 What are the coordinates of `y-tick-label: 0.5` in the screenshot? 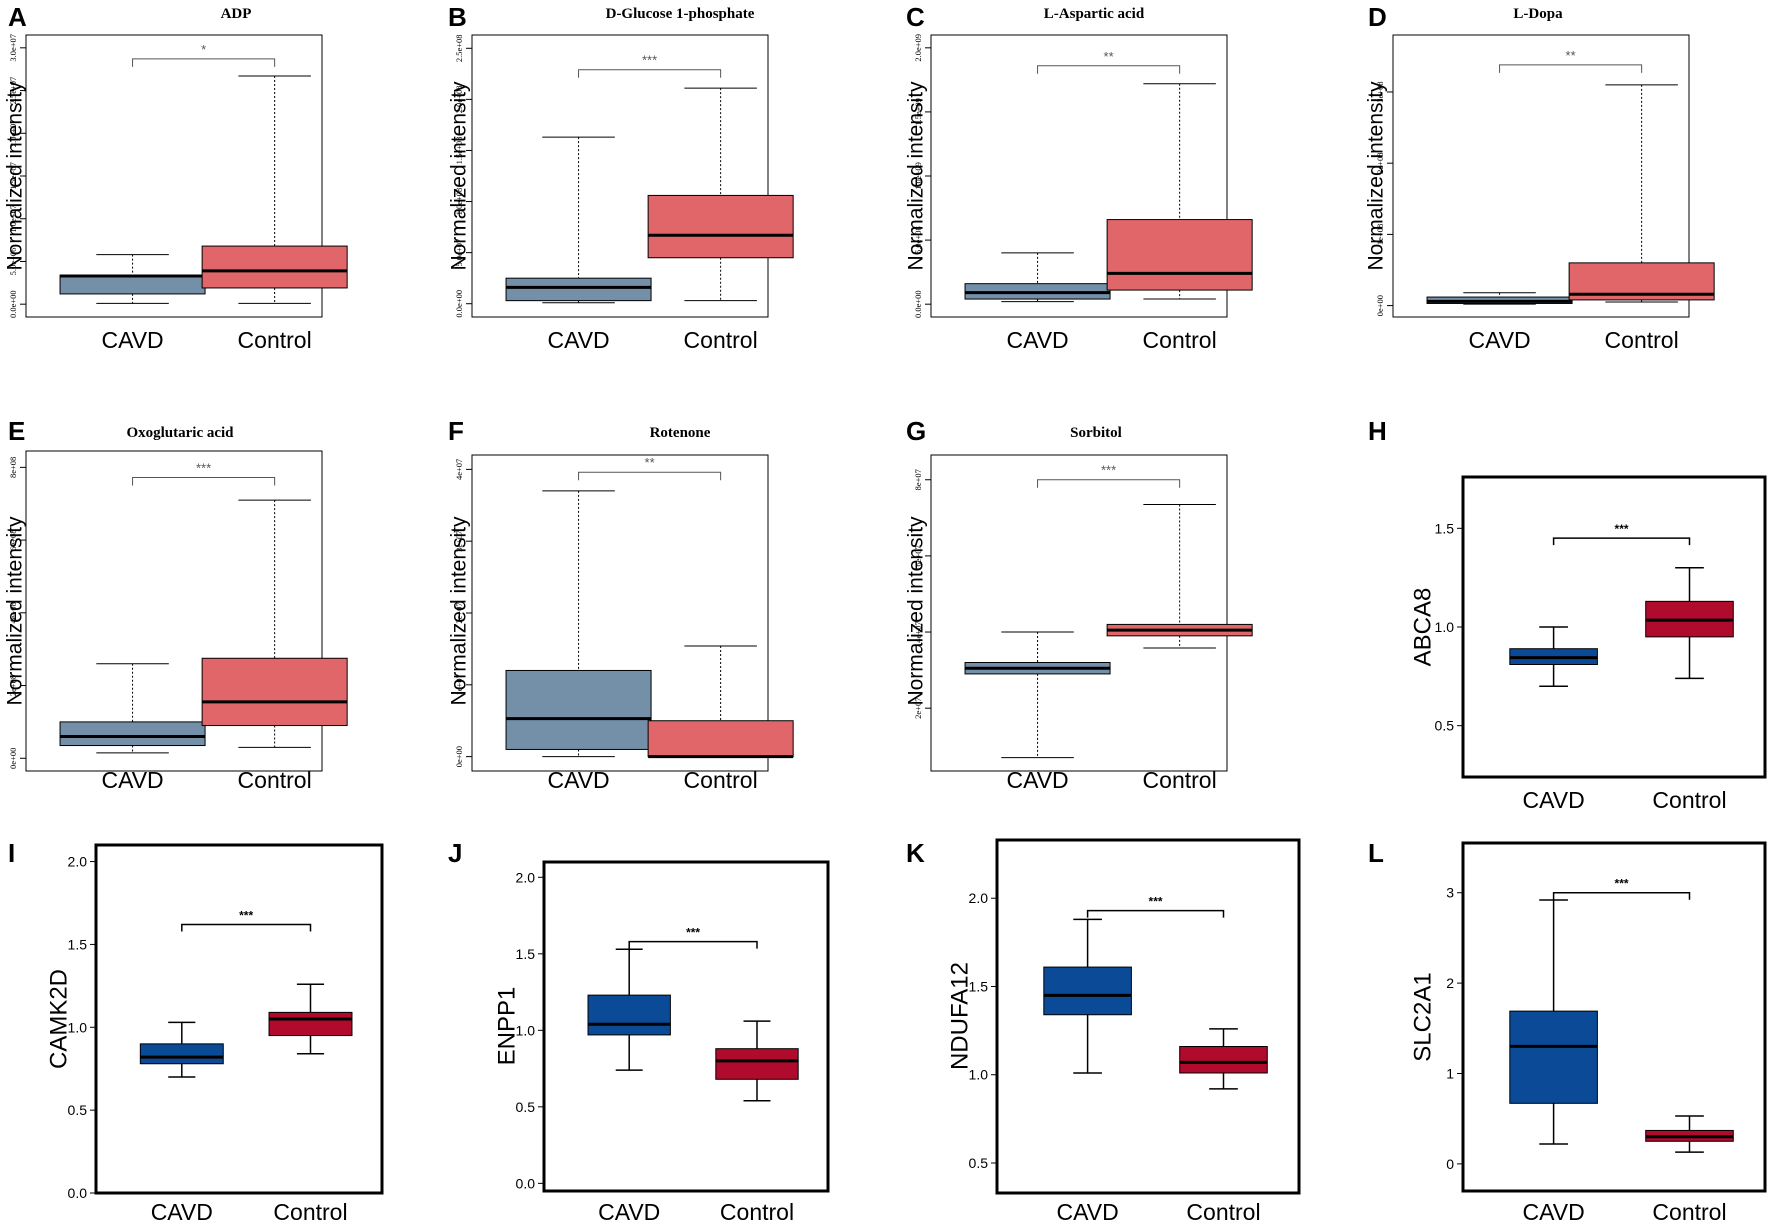 It's located at (78, 1110).